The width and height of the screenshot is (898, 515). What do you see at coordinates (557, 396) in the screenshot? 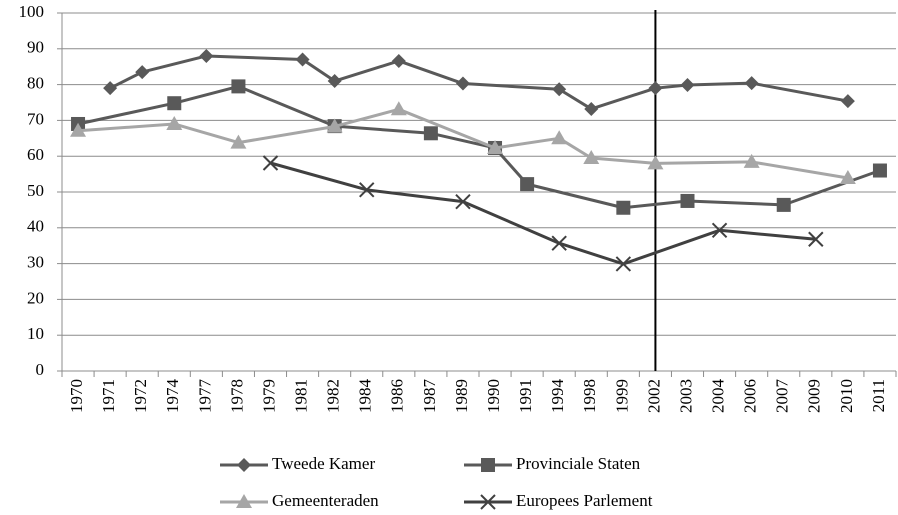
I see `x-tick-label: 1994` at bounding box center [557, 396].